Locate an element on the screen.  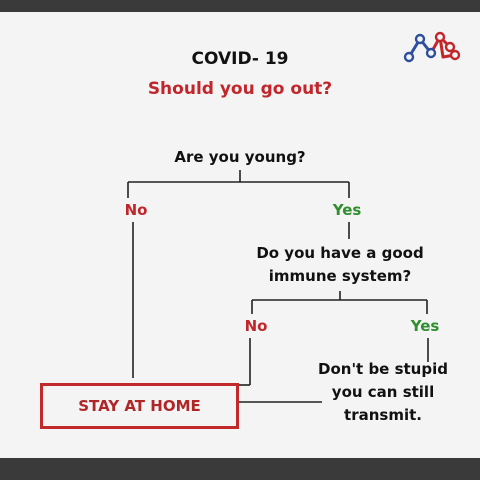
question-immune-system: Do you have a good immune system? is located at coordinates (339, 265).